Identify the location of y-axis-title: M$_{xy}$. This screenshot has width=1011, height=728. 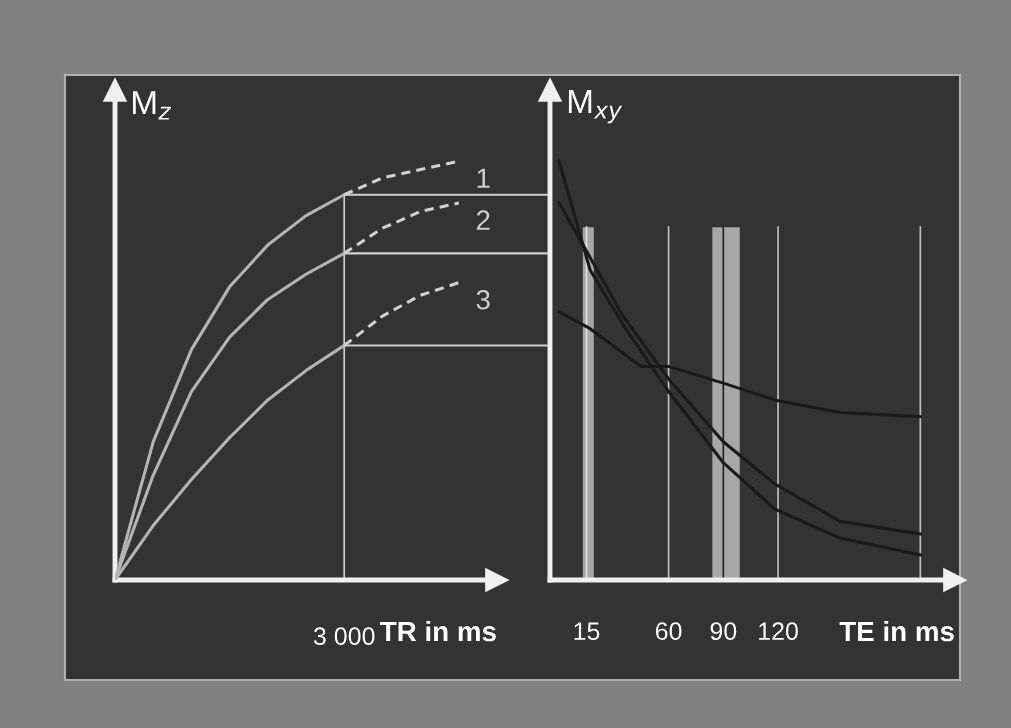
(595, 107).